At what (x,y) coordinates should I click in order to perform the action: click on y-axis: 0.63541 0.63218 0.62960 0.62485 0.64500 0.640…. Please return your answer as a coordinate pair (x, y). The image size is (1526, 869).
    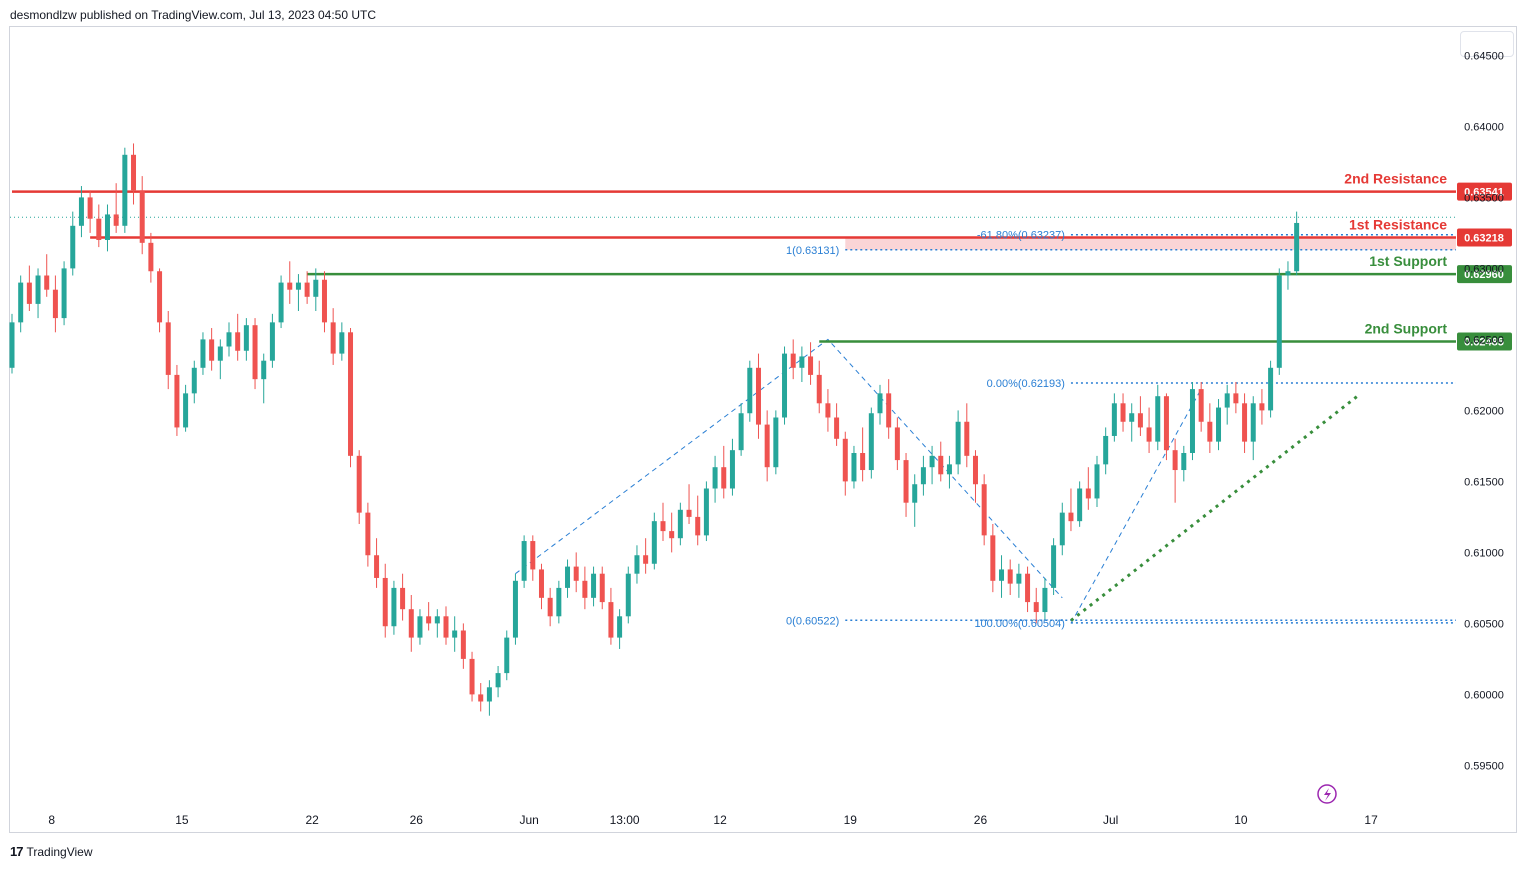
    Looking at the image, I should click on (1484, 411).